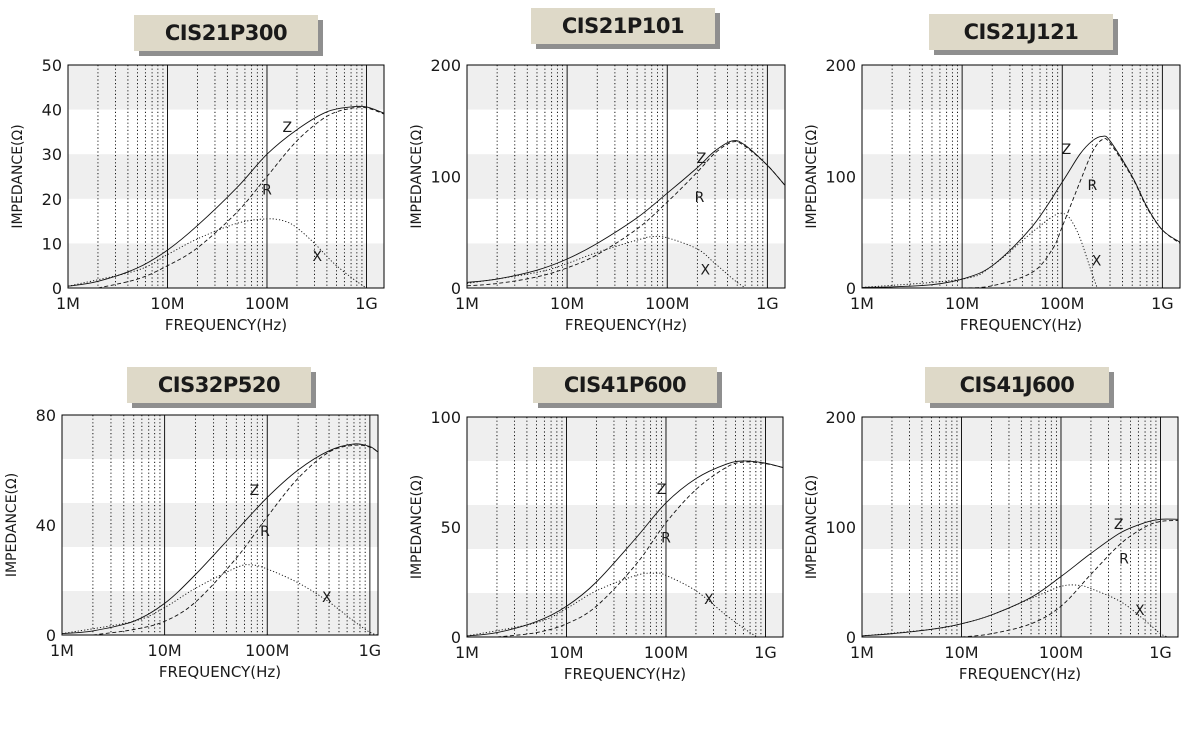 This screenshot has height=745, width=1190. Describe the element at coordinates (1017, 385) in the screenshot. I see `chart-title: CIS41J600` at that location.